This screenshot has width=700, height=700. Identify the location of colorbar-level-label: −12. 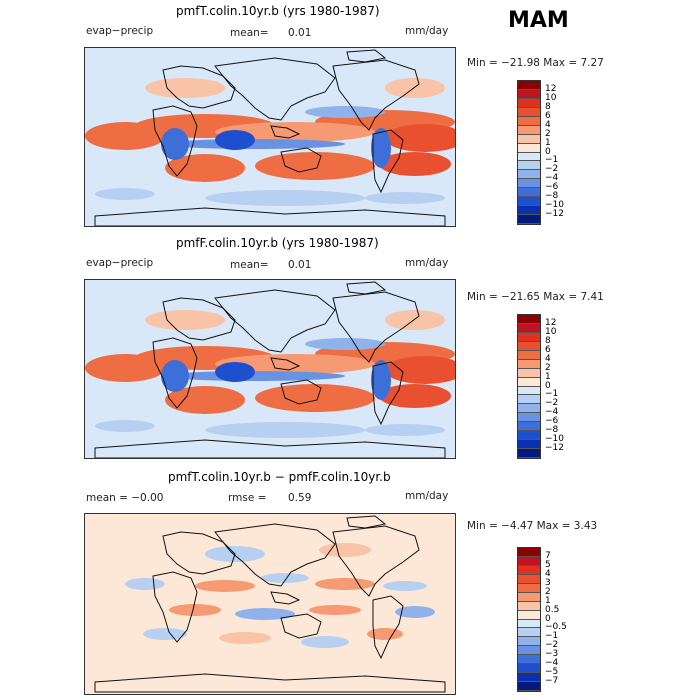
(554, 448).